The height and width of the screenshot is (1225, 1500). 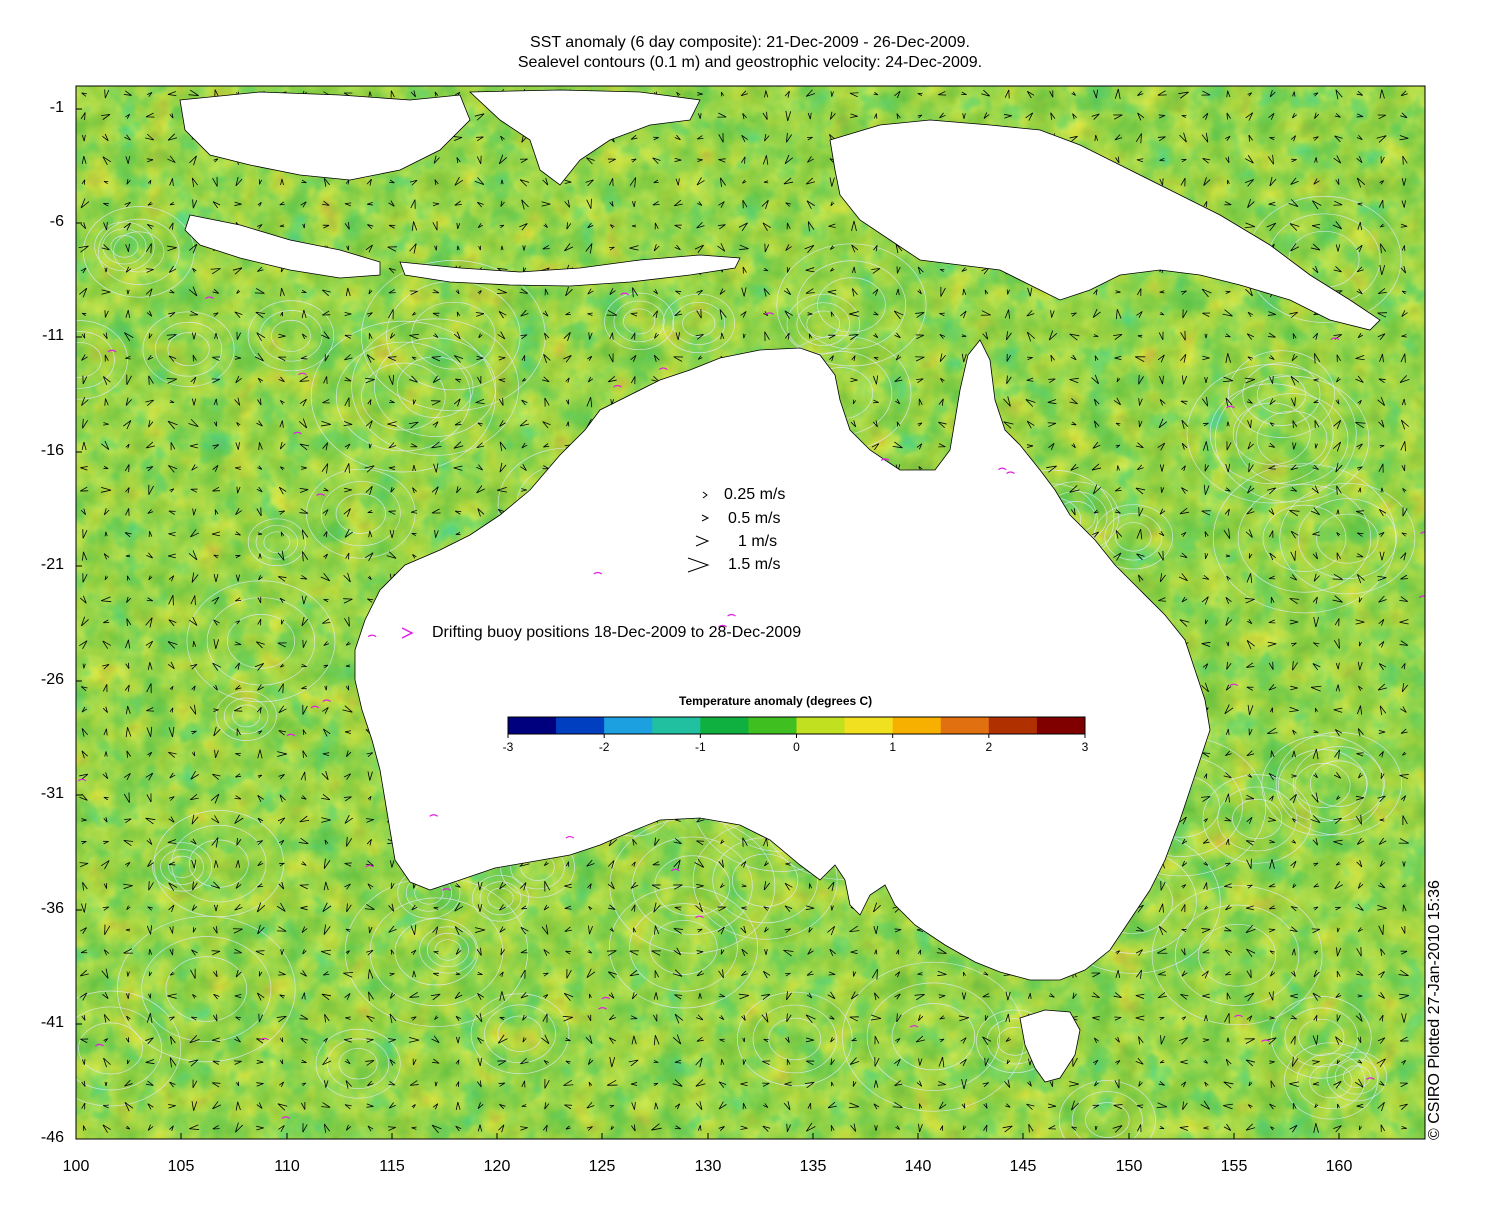 What do you see at coordinates (813, 1166) in the screenshot?
I see `x-tick-label: 135` at bounding box center [813, 1166].